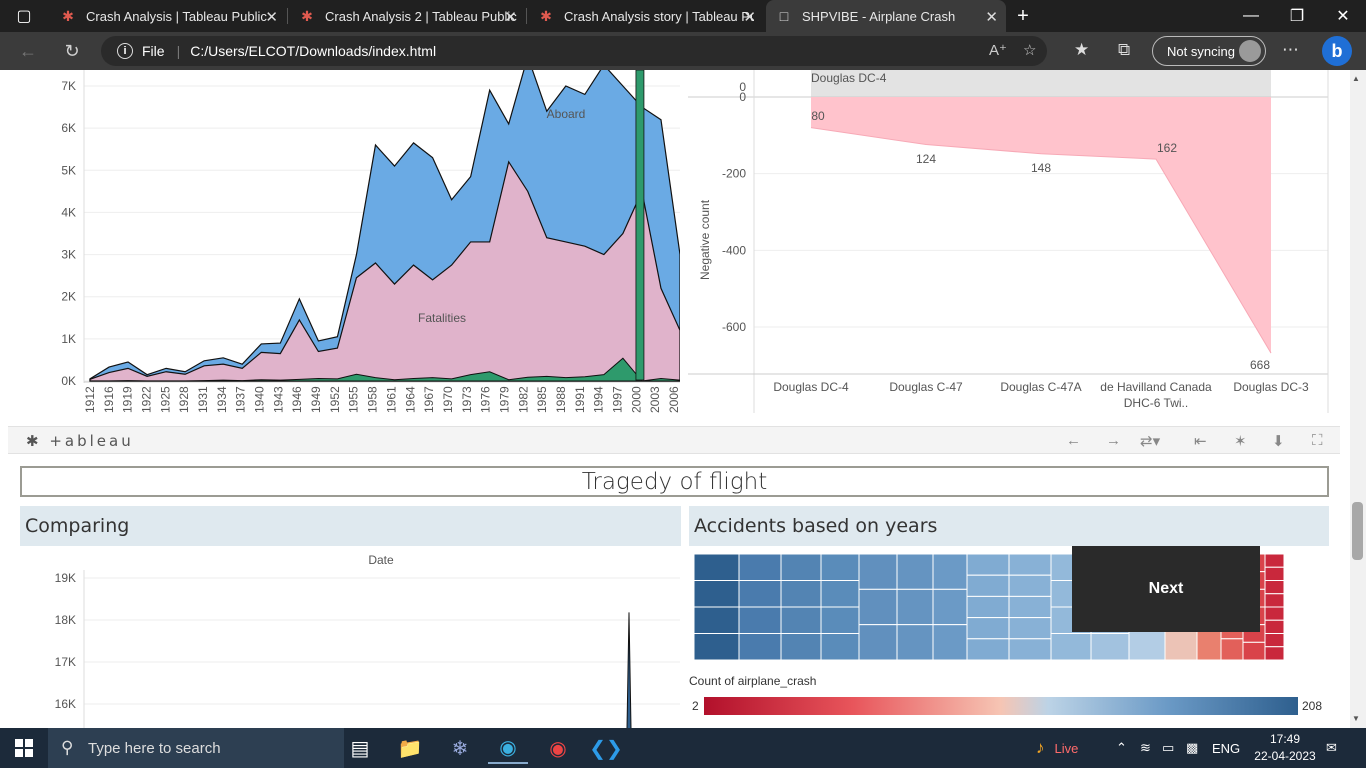 The height and width of the screenshot is (768, 1366). What do you see at coordinates (241, 399) in the screenshot?
I see `x-tick-label: 1937` at bounding box center [241, 399].